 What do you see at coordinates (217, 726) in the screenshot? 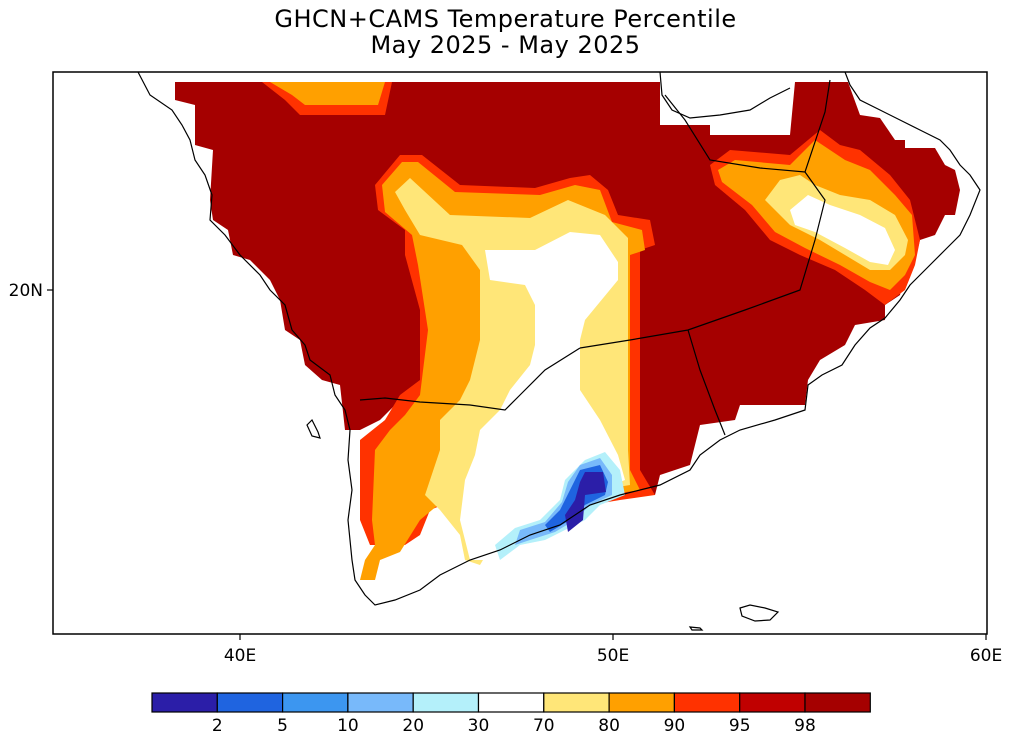
I see `color-bar-label: 2` at bounding box center [217, 726].